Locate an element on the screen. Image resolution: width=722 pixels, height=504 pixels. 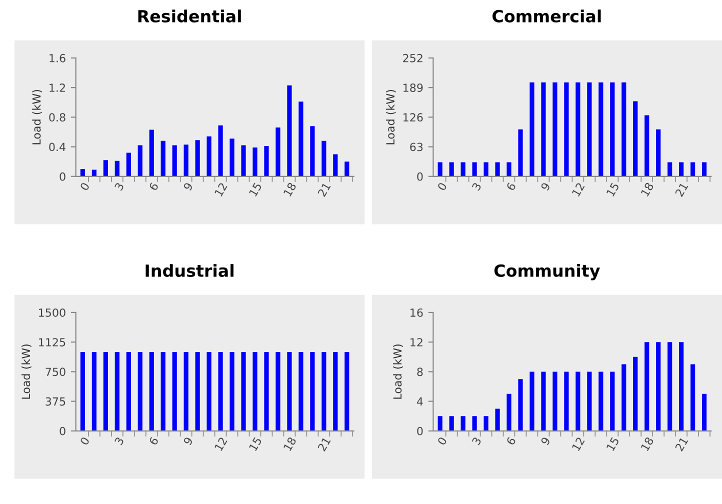
chart-title: Community is located at coordinates (547, 272).